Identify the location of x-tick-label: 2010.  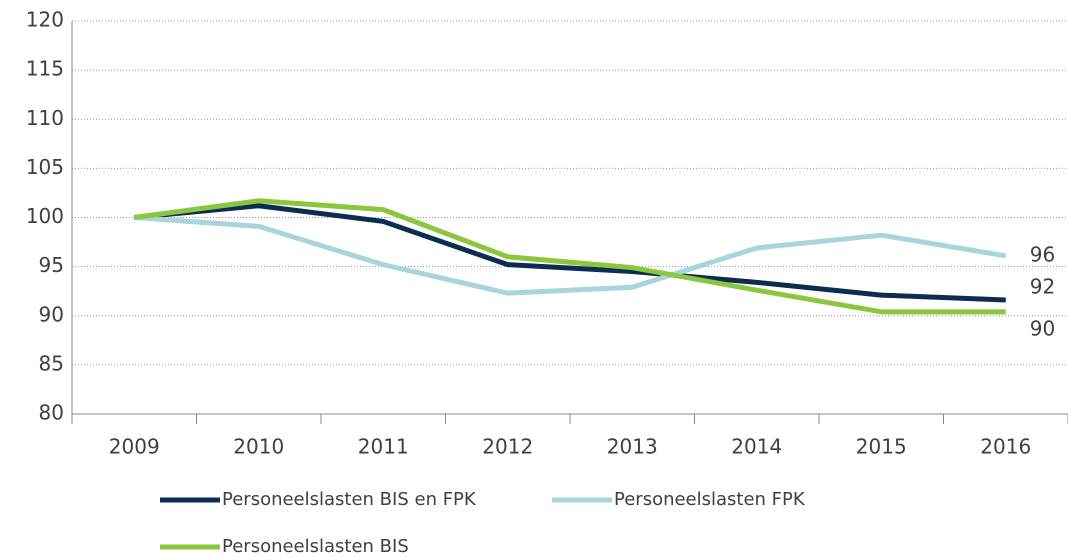
(258, 447).